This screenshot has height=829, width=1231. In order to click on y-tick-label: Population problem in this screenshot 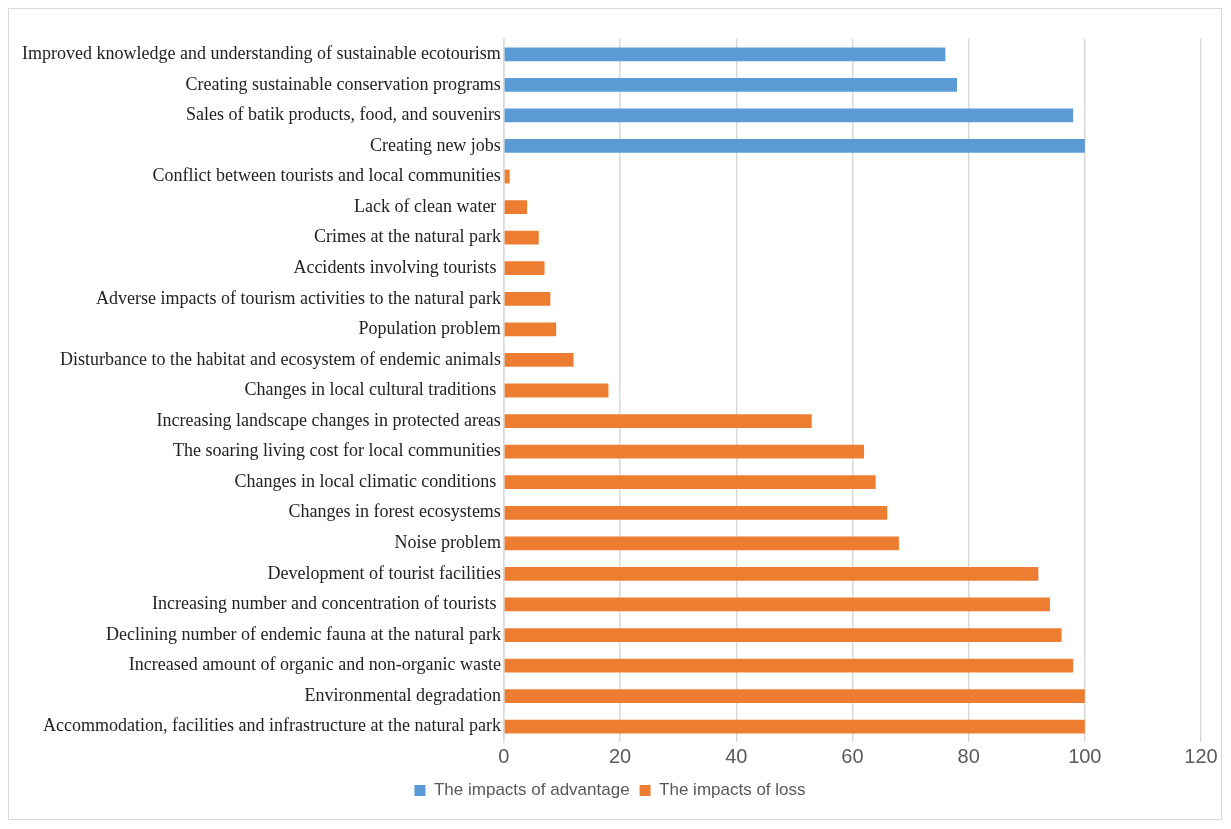, I will do `click(429, 328)`.